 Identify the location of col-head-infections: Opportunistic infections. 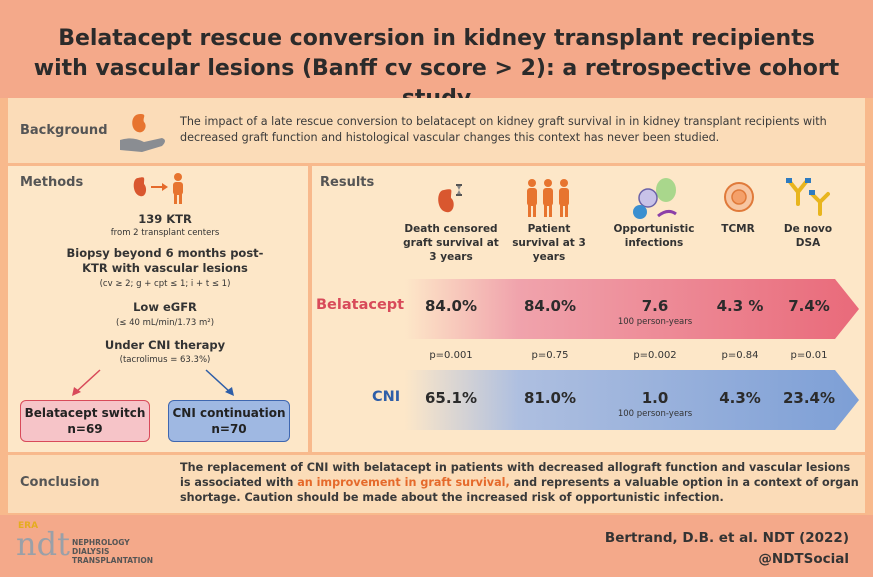
(654, 236).